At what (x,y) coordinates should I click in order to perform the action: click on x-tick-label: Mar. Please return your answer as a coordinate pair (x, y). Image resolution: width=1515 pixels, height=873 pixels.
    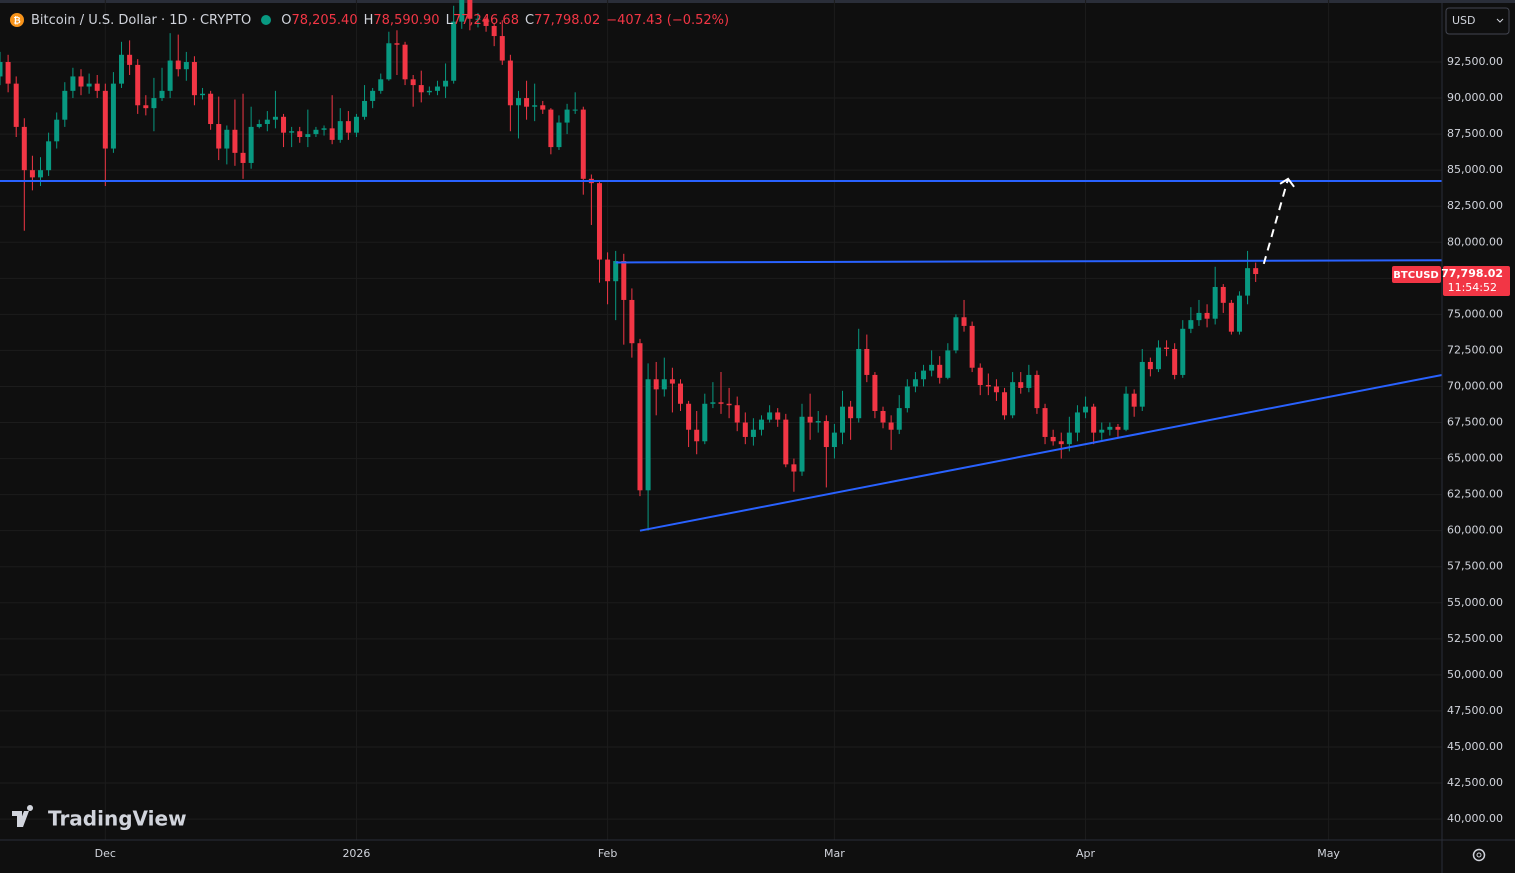
    Looking at the image, I should click on (834, 853).